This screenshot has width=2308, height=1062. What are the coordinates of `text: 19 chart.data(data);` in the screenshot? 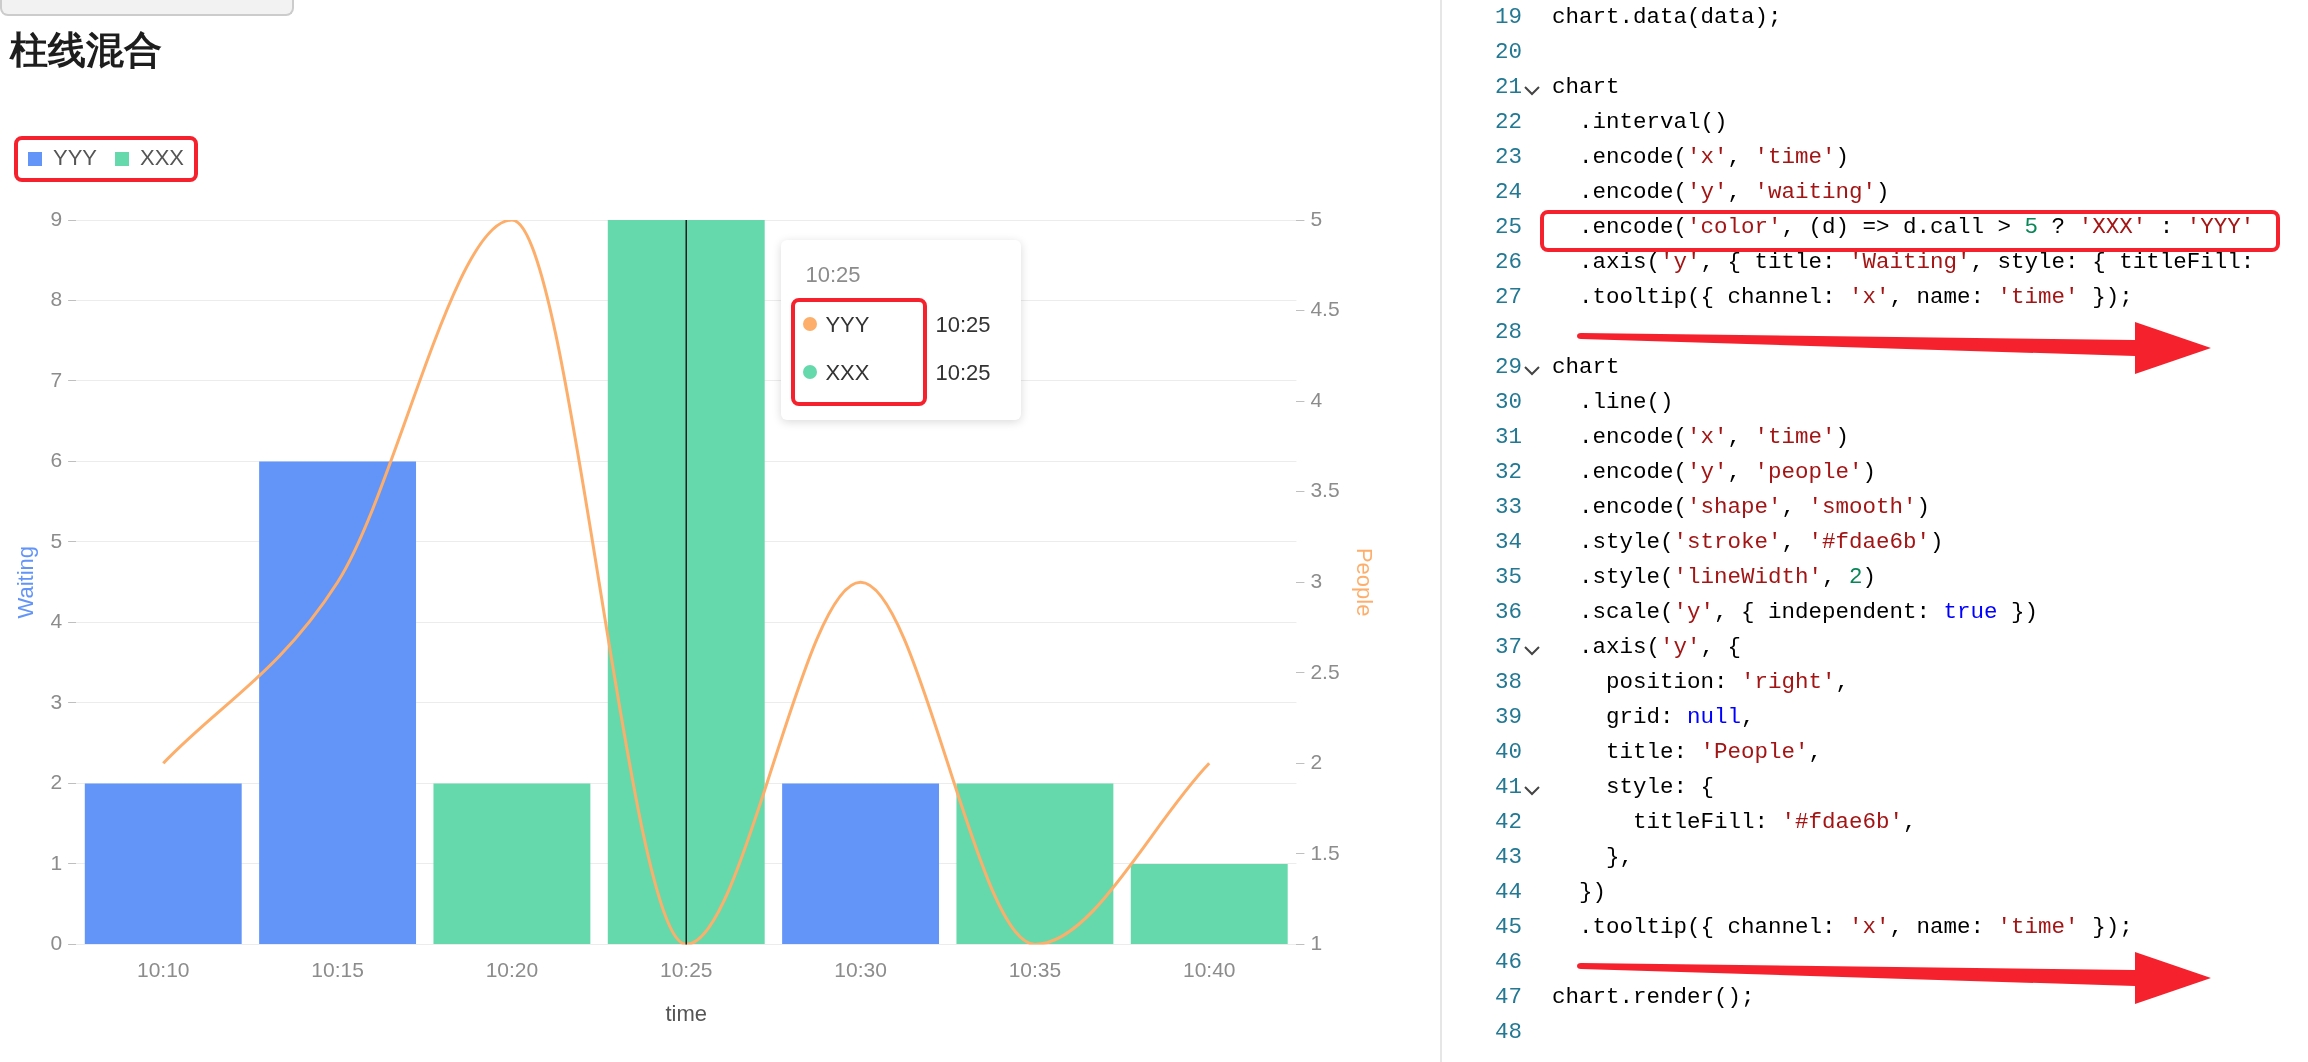 It's located at (1638, 17).